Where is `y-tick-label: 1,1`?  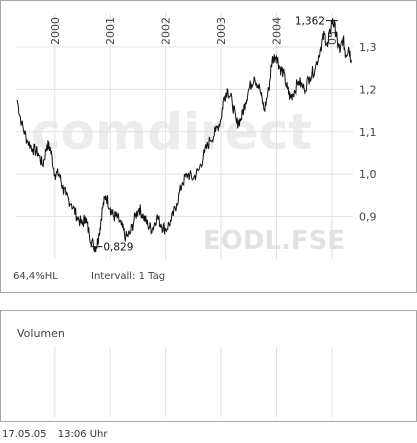
y-tick-label: 1,1 is located at coordinates (368, 132).